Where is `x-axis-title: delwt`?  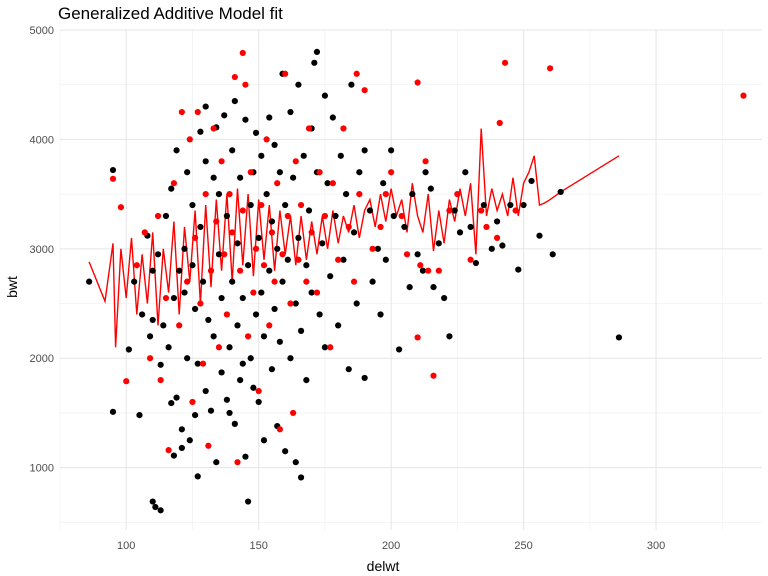
x-axis-title: delwt is located at coordinates (383, 566).